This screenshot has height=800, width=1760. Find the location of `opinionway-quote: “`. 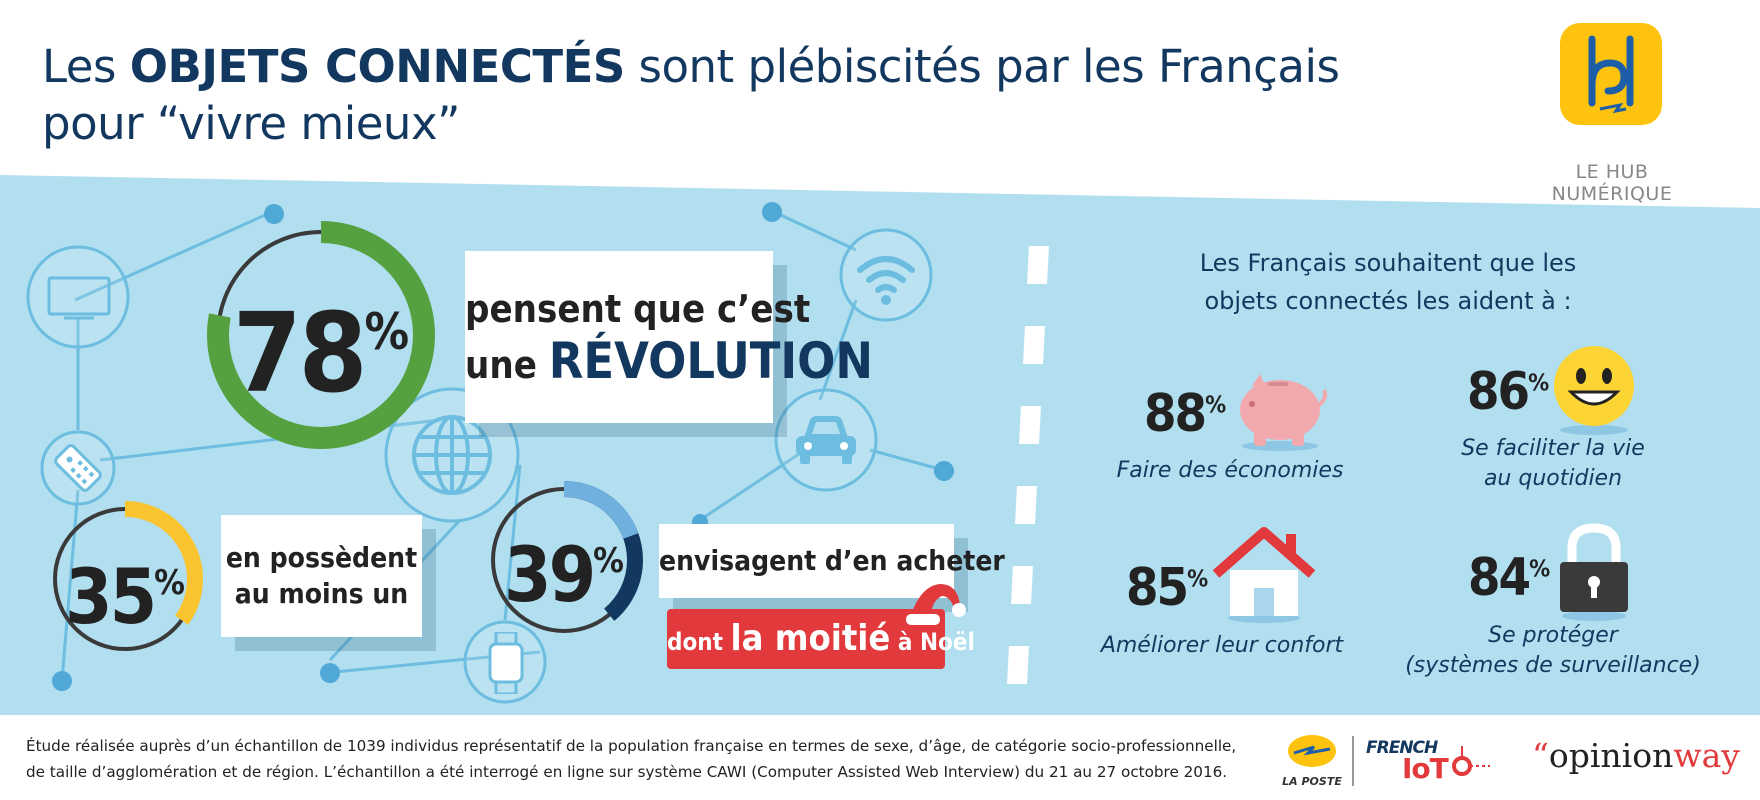

opinionway-quote: “ is located at coordinates (1540, 755).